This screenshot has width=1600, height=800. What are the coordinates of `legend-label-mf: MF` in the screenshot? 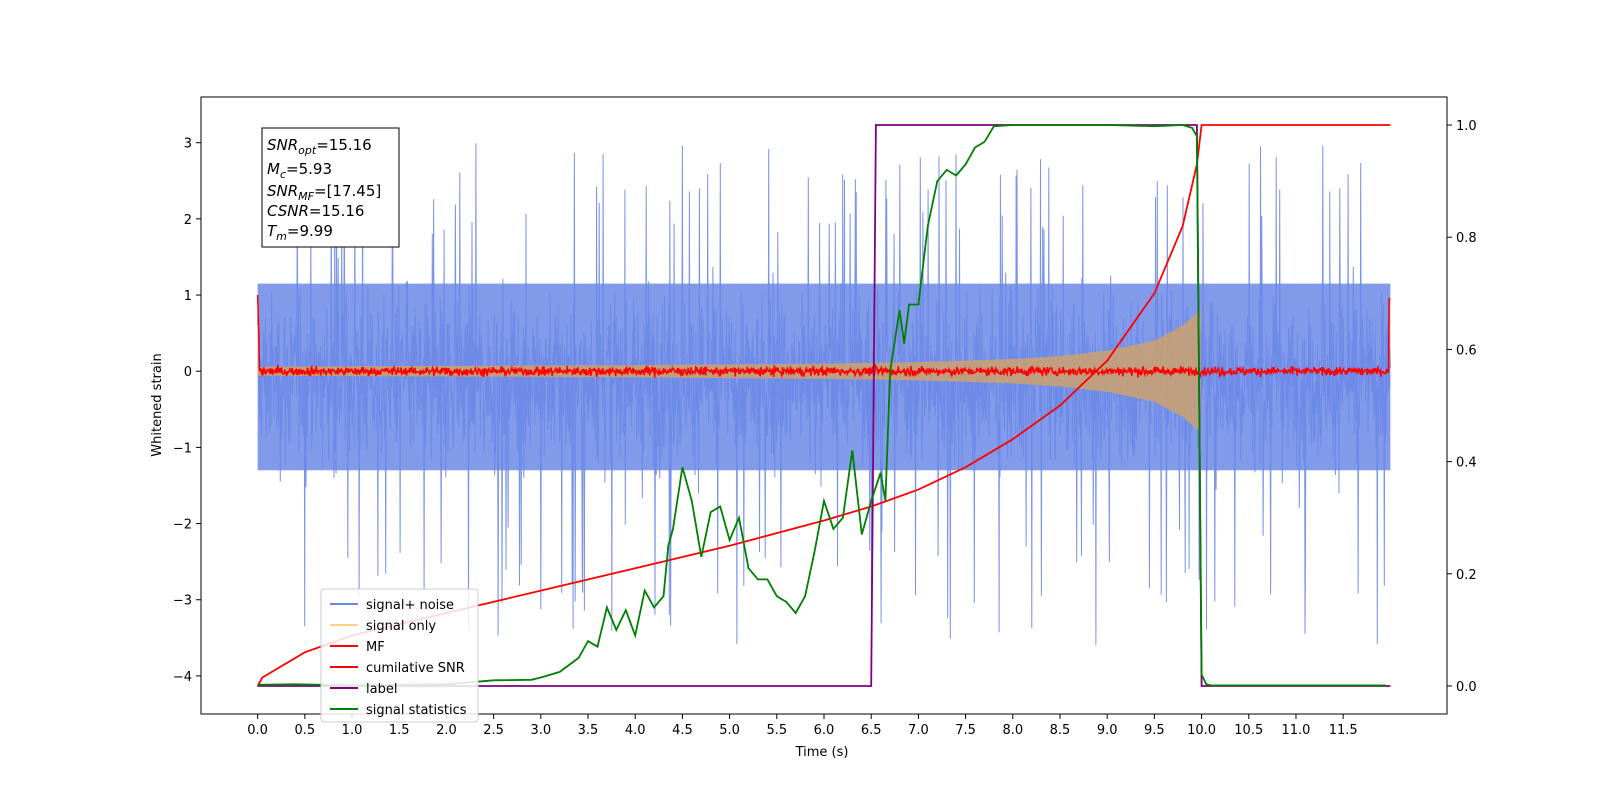 It's located at (375, 647).